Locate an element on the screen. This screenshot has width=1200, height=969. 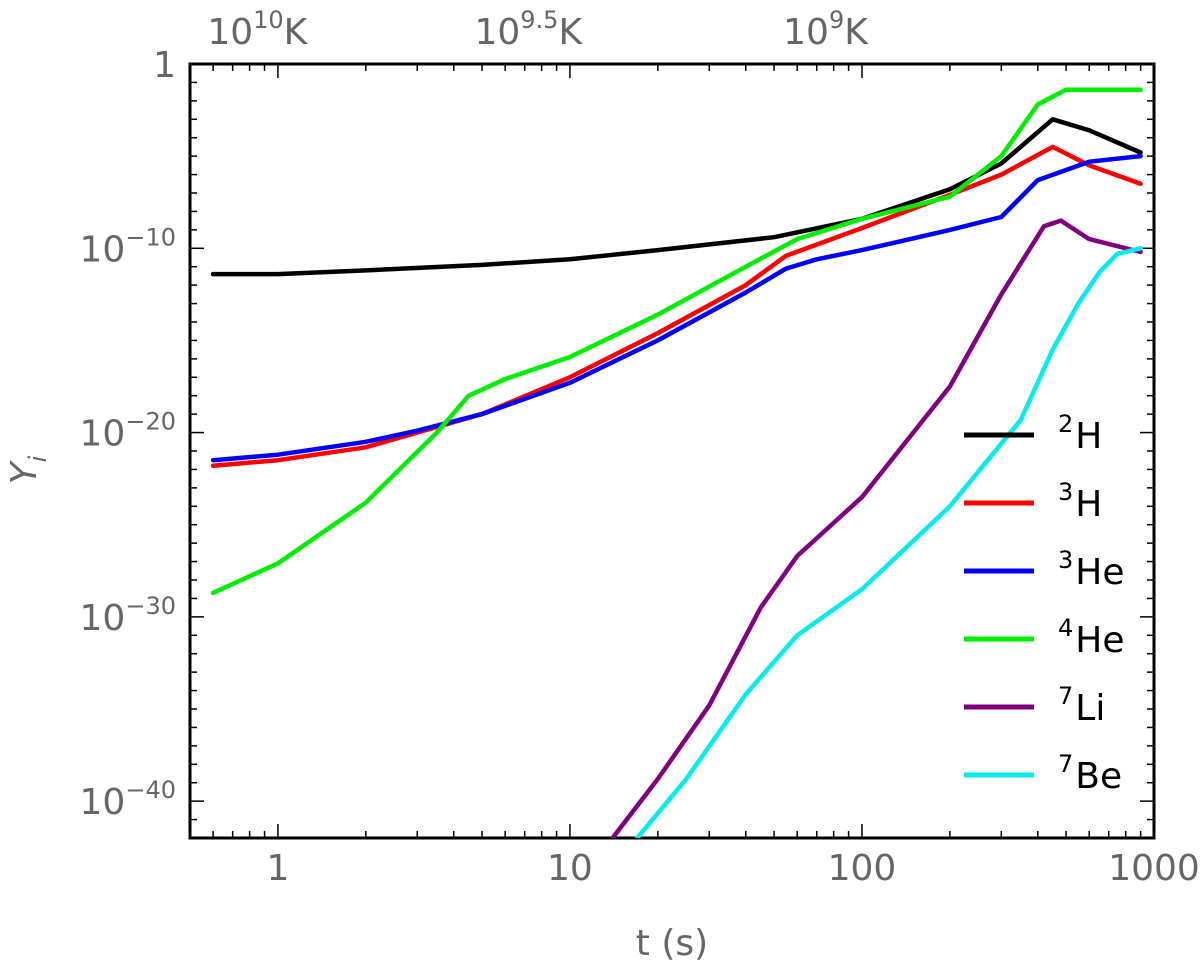
y-tick-label: 10−30 is located at coordinates (128, 615).